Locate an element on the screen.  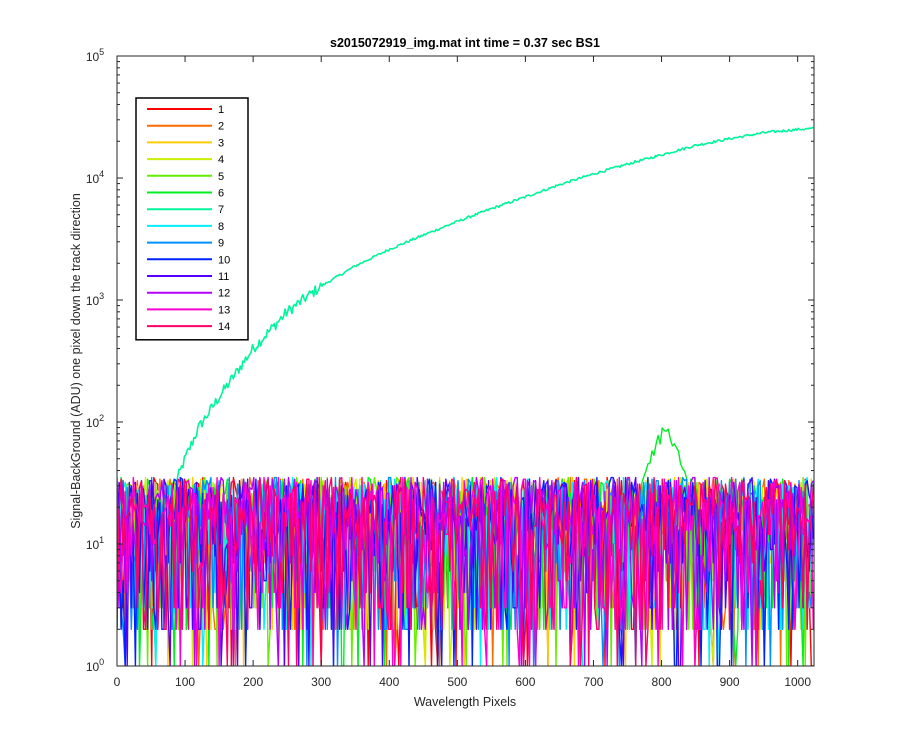
y-tick-label: 10² is located at coordinates (95, 421).